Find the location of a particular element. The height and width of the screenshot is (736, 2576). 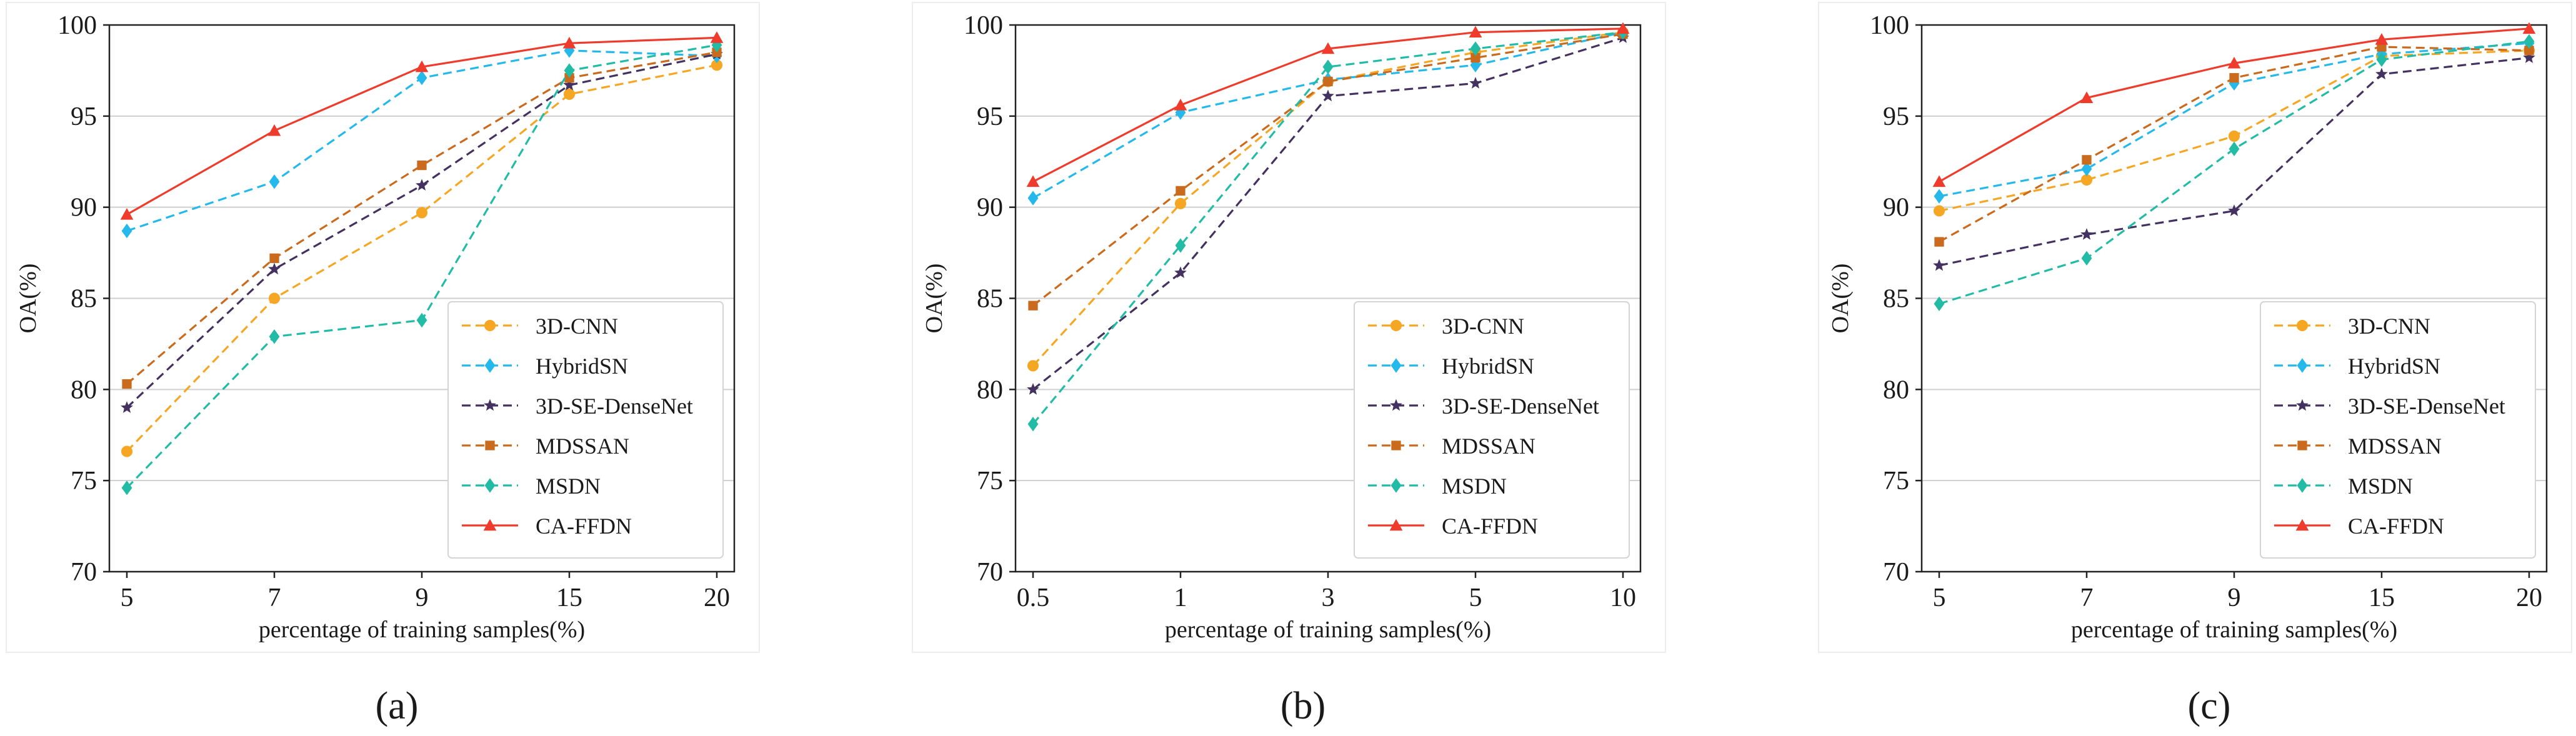

x-tick-label: 20 is located at coordinates (2529, 598).